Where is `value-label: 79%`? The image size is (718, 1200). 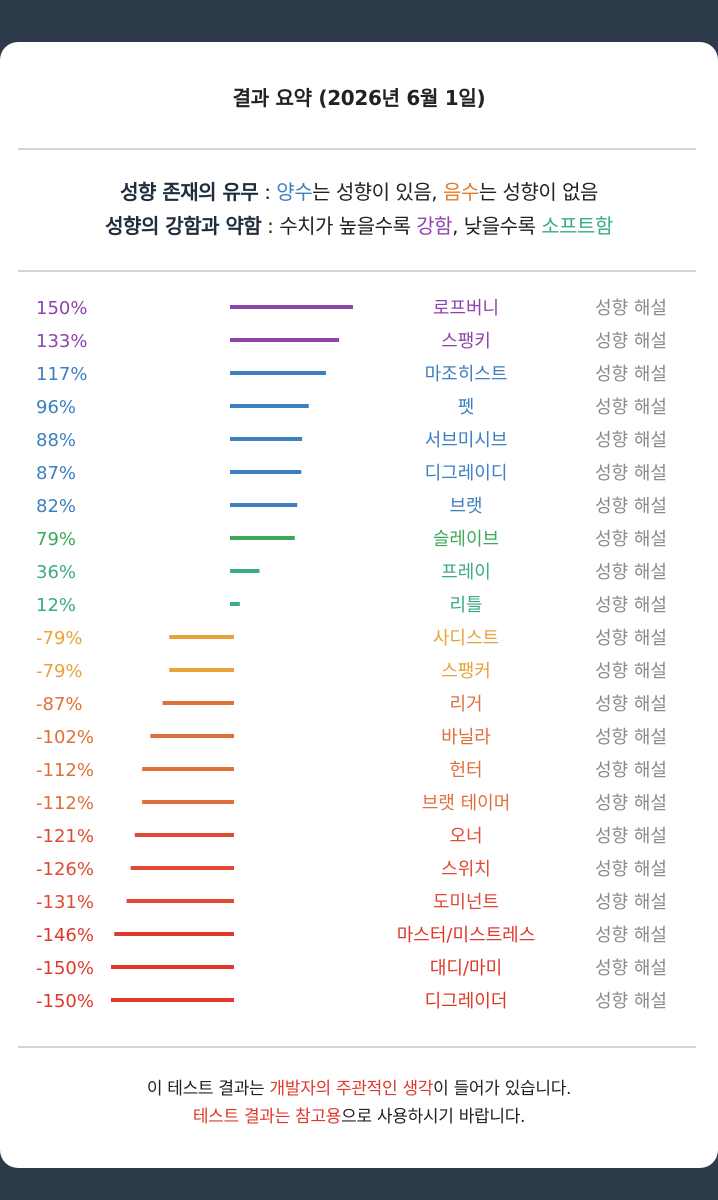 value-label: 79% is located at coordinates (56, 539).